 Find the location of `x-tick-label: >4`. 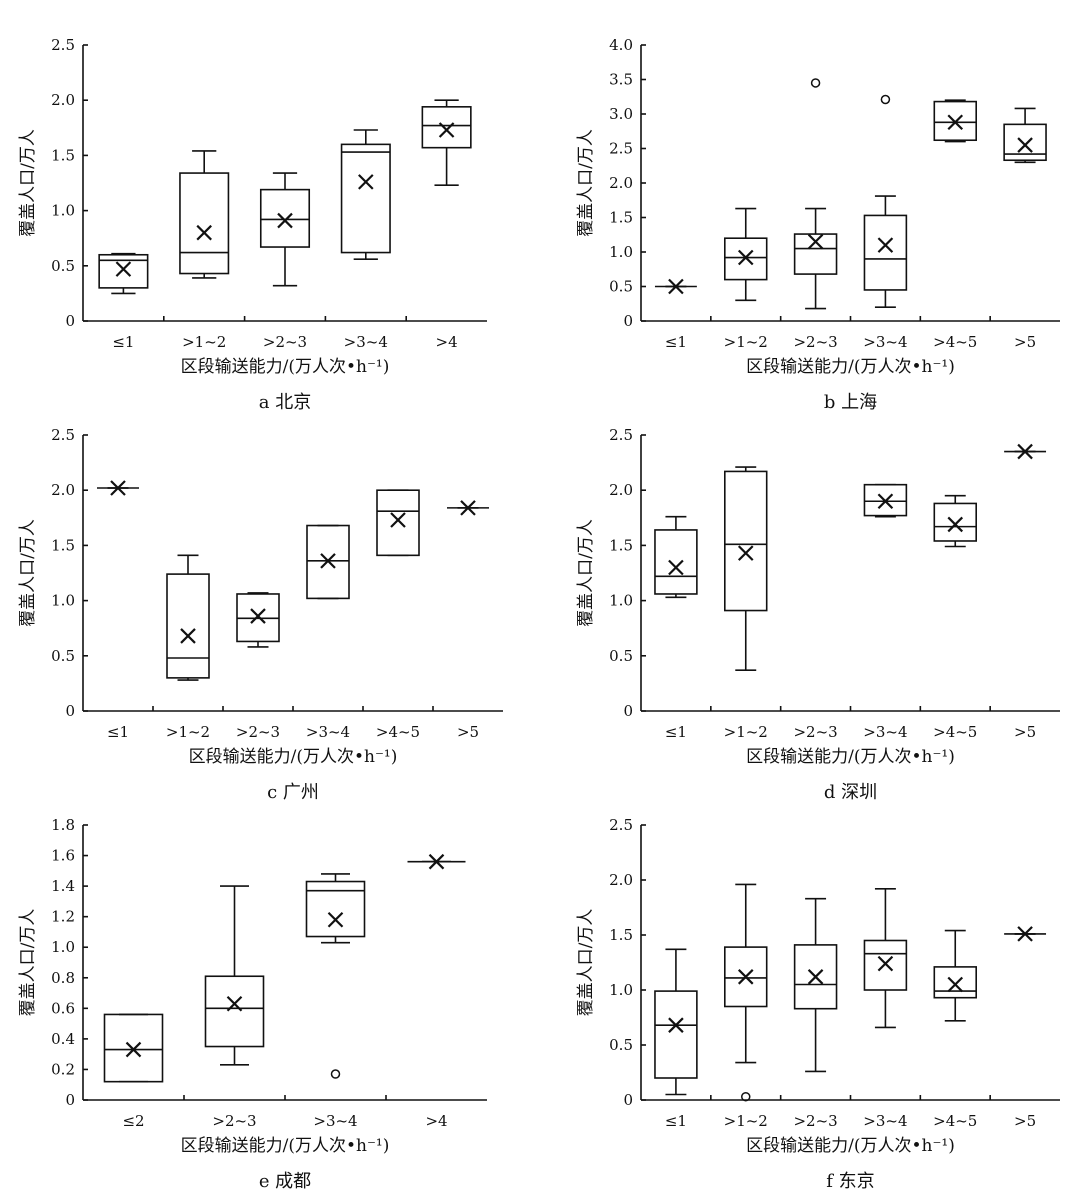

x-tick-label: >4 is located at coordinates (447, 342).